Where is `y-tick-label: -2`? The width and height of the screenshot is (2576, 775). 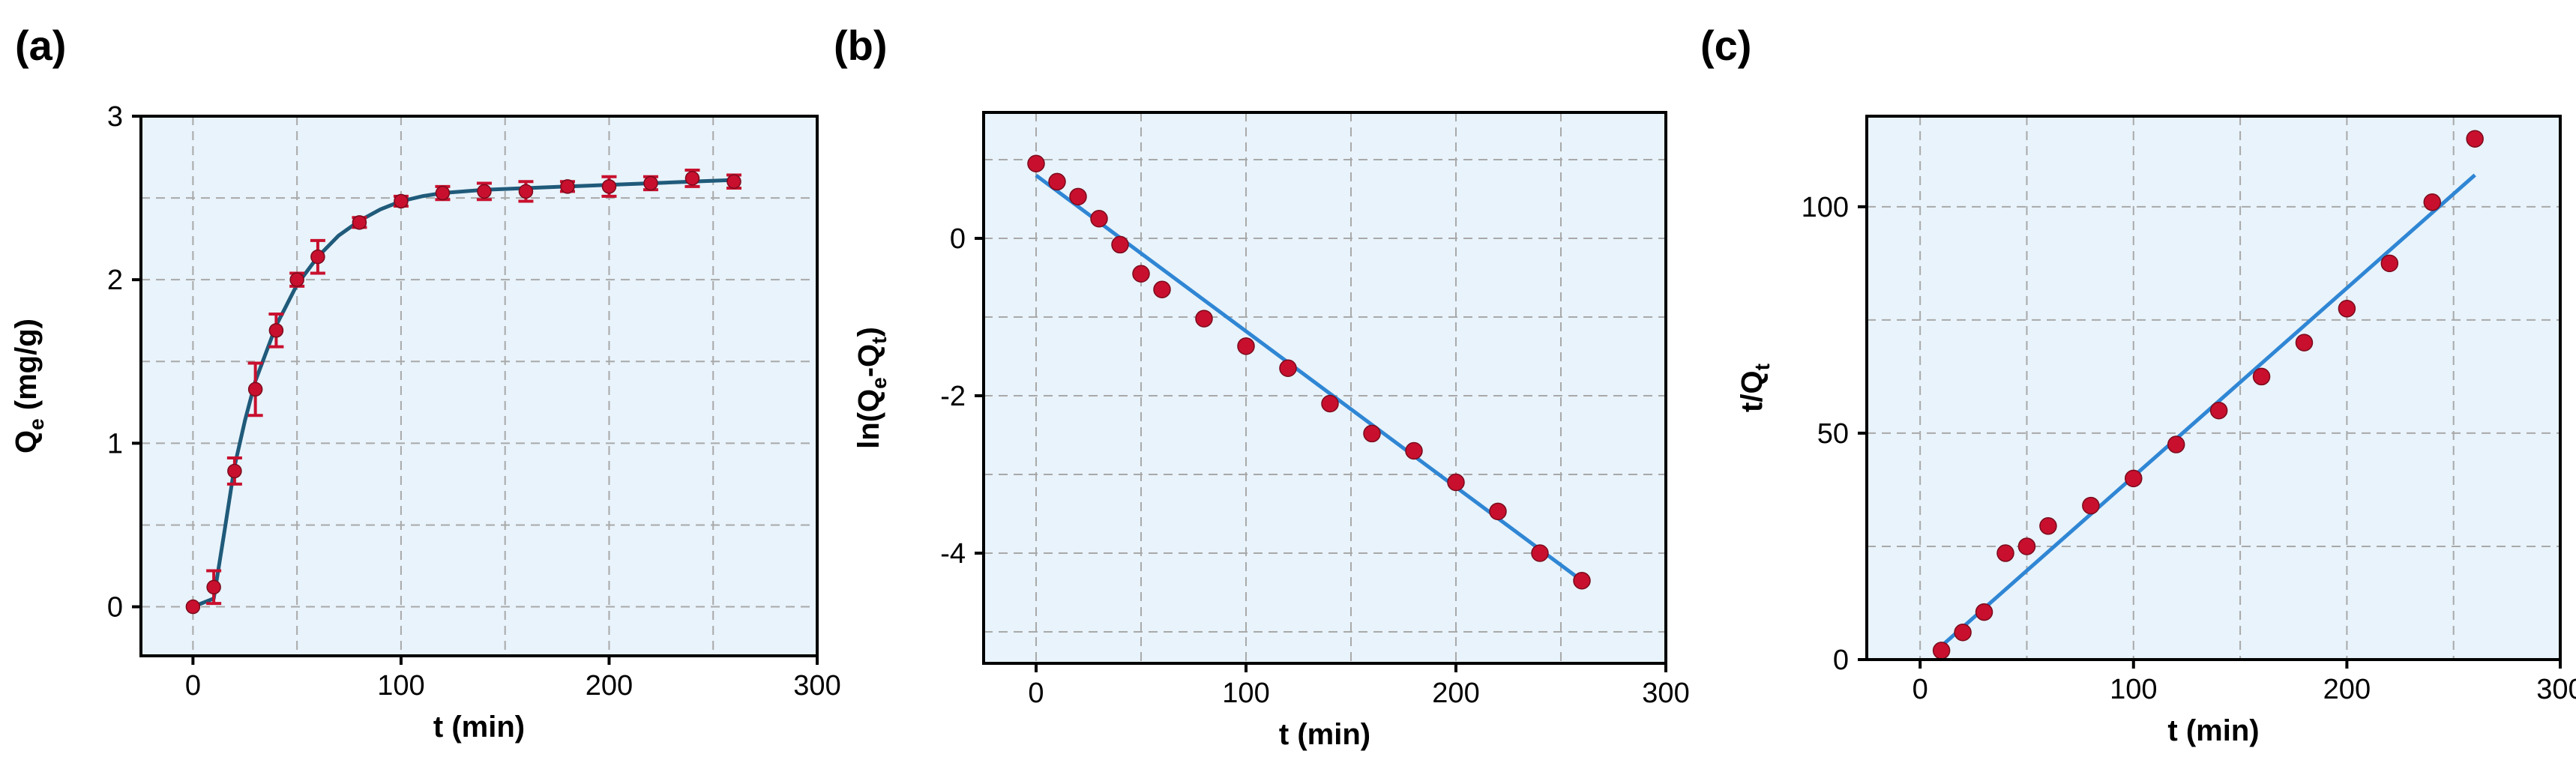
y-tick-label: -2 is located at coordinates (953, 396).